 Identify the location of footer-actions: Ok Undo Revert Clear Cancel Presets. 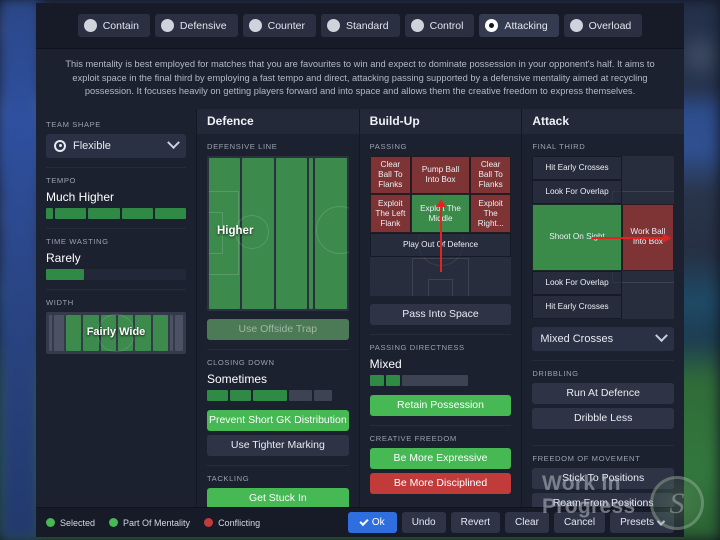
(510, 522).